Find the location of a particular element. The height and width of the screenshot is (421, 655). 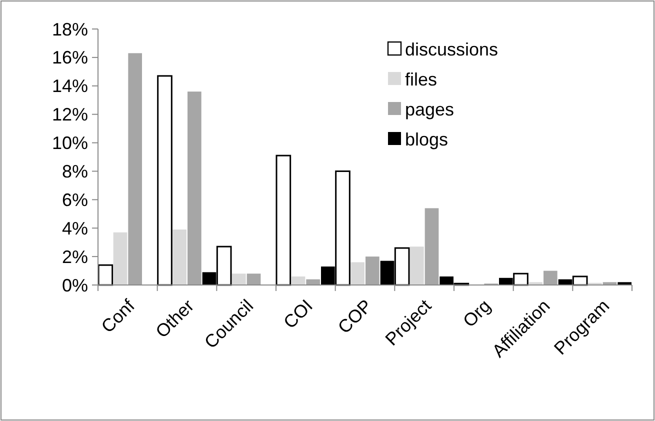

y-tick-label: 8% is located at coordinates (75, 172).